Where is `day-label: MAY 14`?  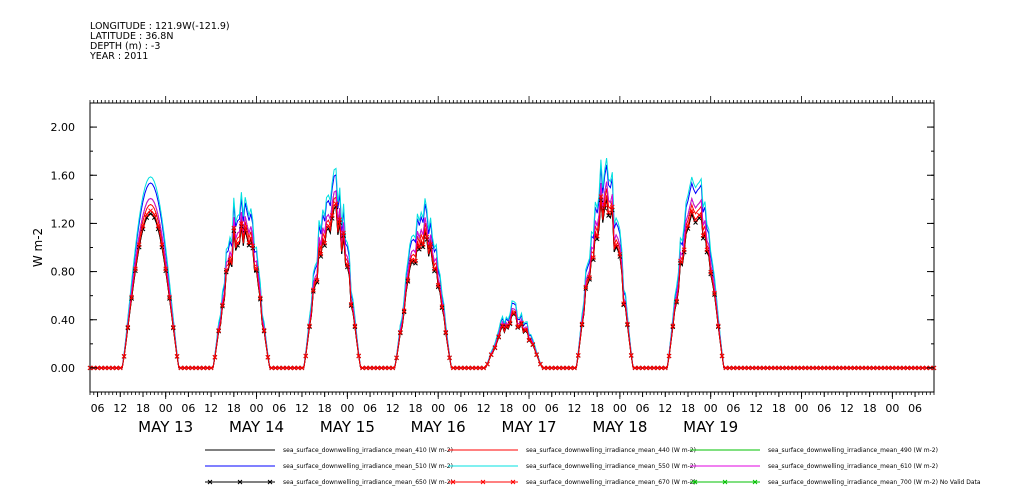 day-label: MAY 14 is located at coordinates (256, 427).